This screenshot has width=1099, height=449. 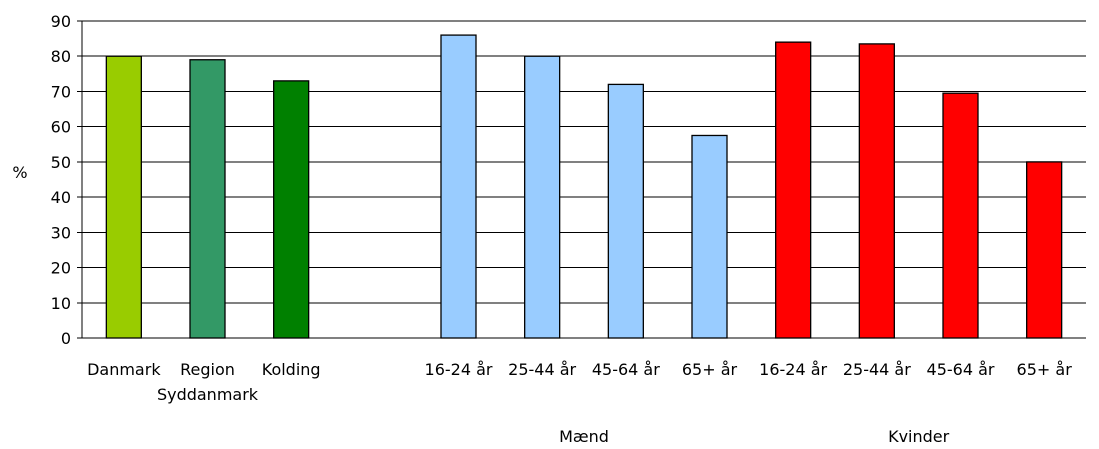 I want to click on bar-mnd-65-r, so click(x=709, y=236).